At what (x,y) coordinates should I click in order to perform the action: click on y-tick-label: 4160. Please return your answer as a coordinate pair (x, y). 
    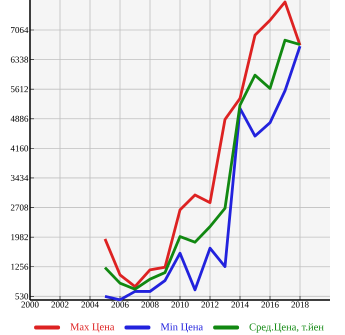
    Looking at the image, I should click on (19, 148).